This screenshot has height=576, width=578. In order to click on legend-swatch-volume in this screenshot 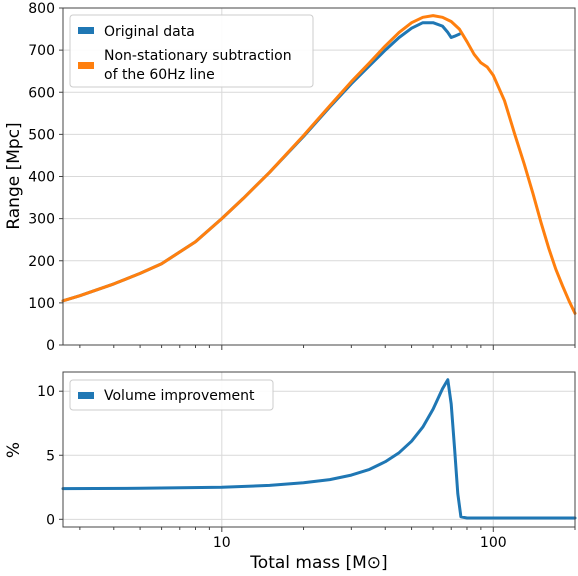, I will do `click(86, 395)`.